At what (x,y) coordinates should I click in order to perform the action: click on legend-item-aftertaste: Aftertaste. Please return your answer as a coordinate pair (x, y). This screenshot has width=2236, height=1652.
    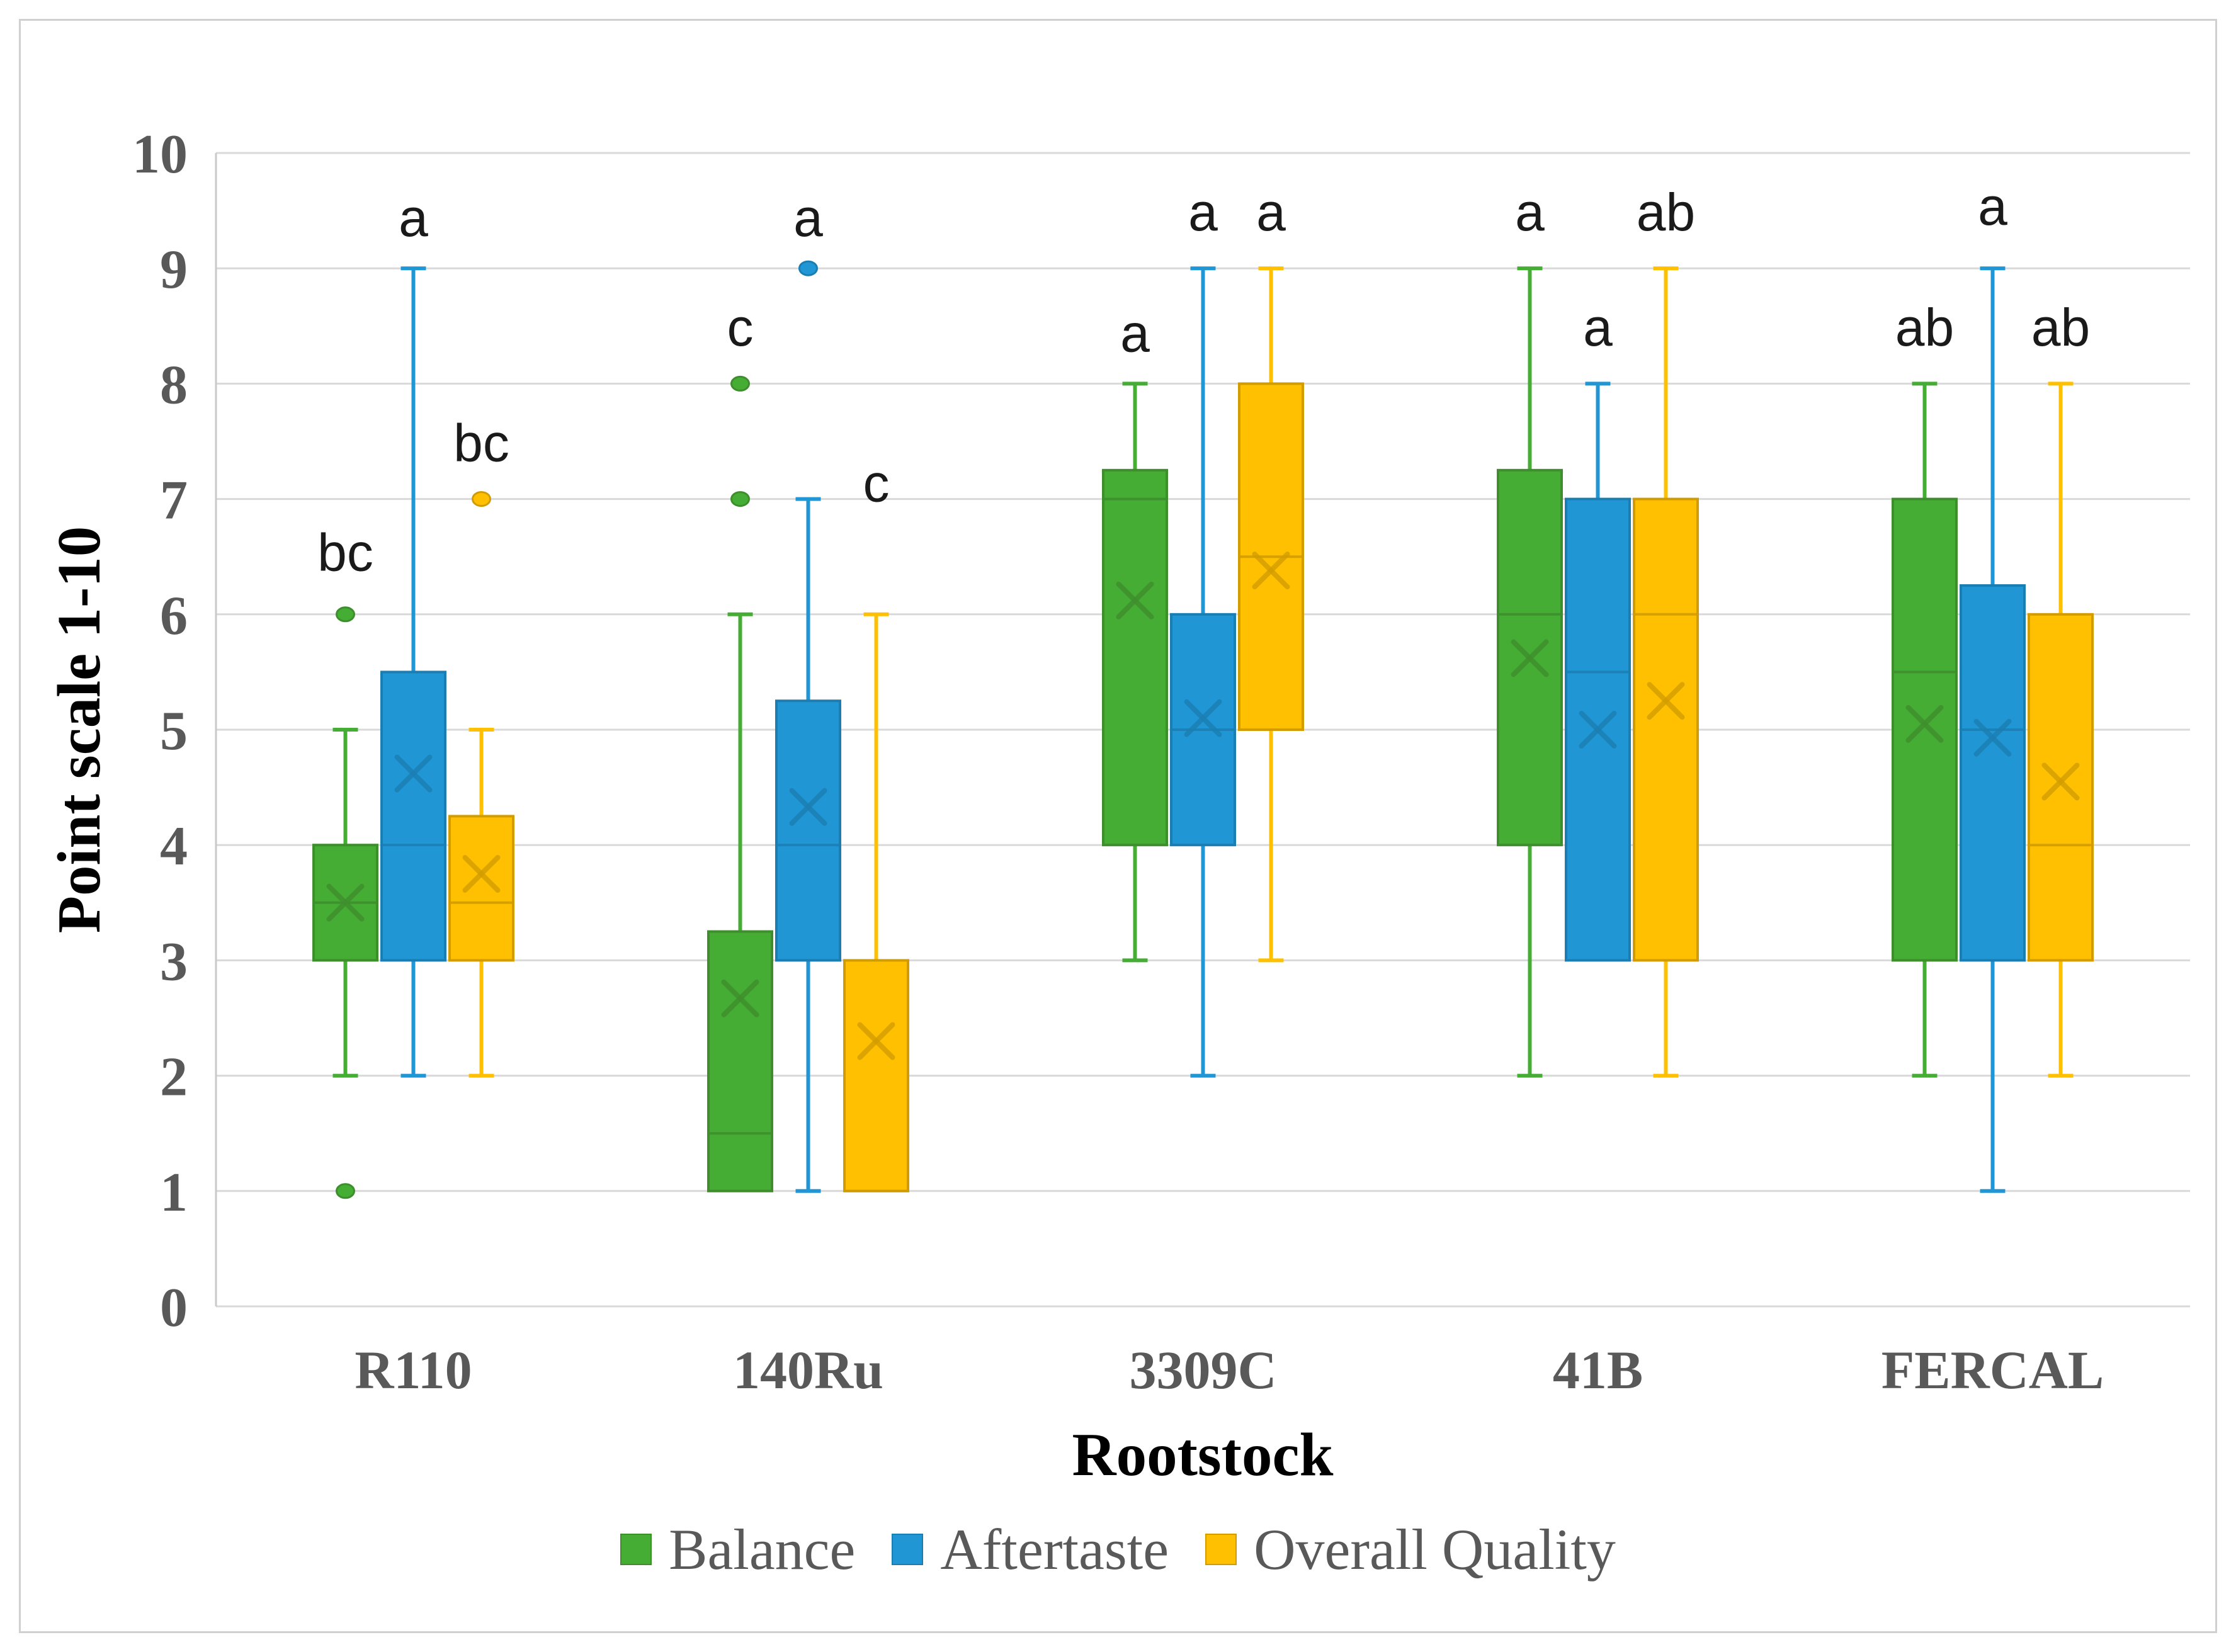
    Looking at the image, I should click on (1030, 1549).